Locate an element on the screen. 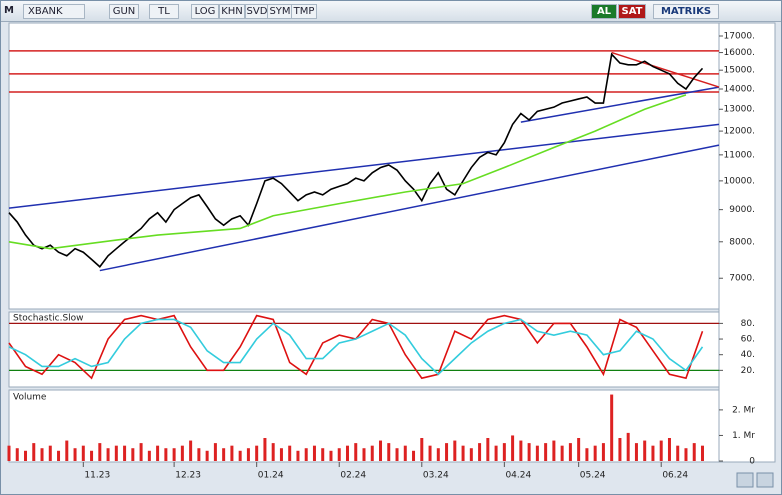 The image size is (782, 495). panel-title: Volume is located at coordinates (30, 398).